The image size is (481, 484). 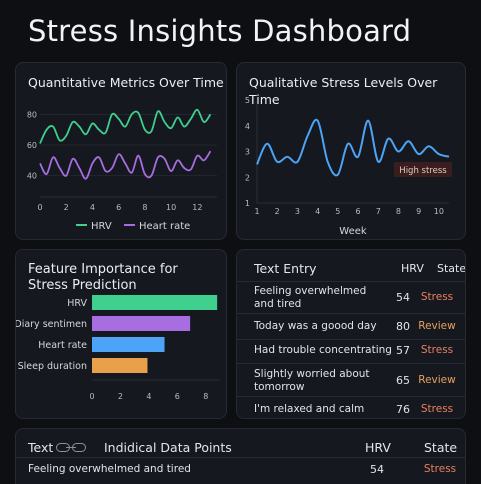 I want to click on x-tick-label: 1, so click(x=256, y=211).